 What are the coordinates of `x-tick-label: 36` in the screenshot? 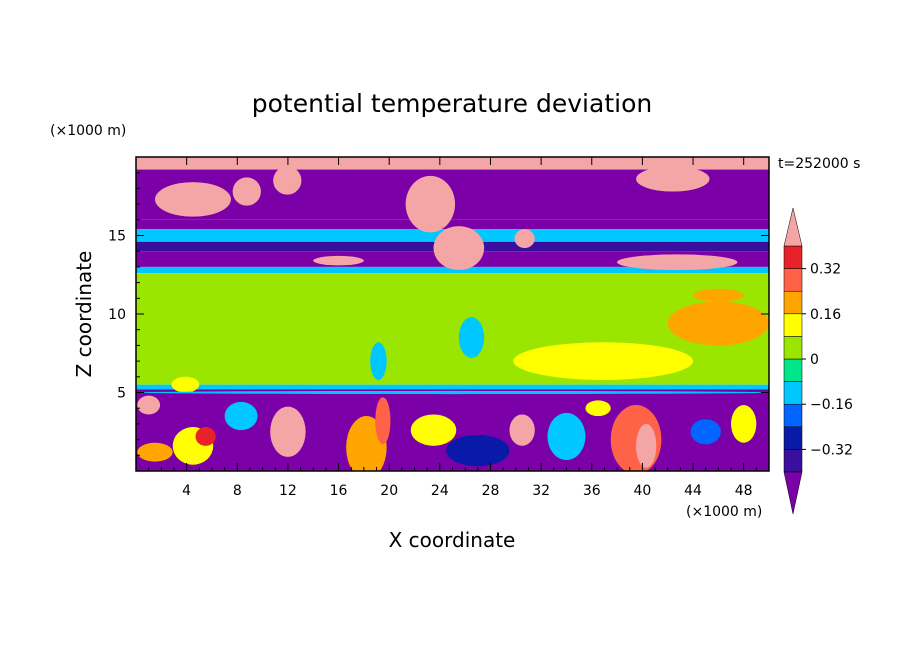 It's located at (592, 491).